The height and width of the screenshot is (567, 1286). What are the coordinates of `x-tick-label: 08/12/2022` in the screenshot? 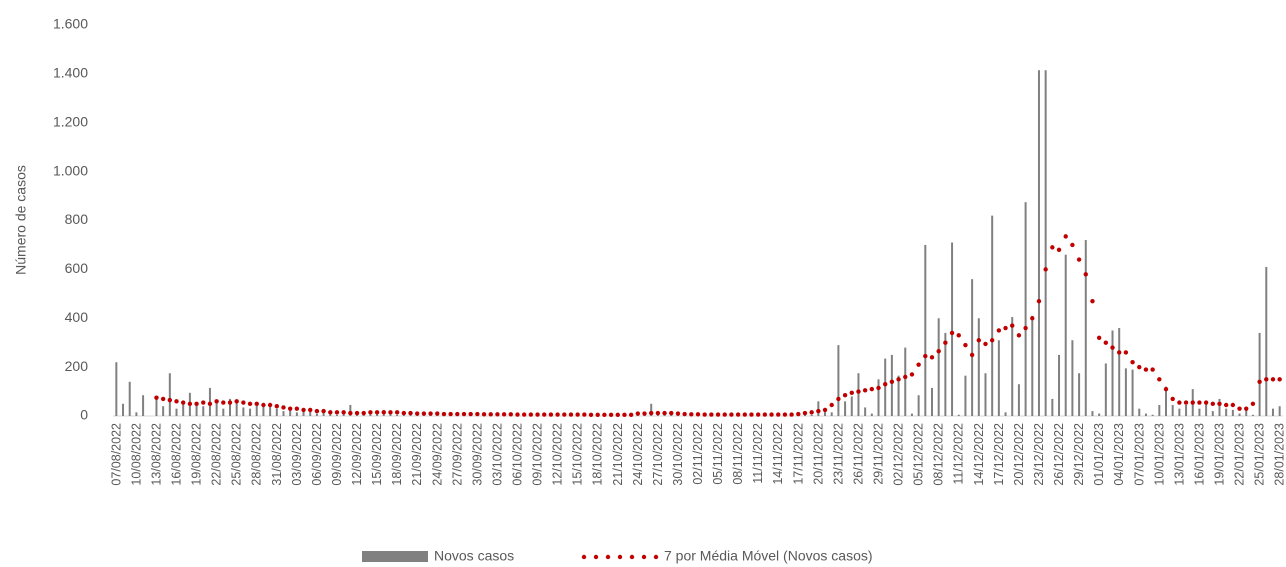 It's located at (939, 454).